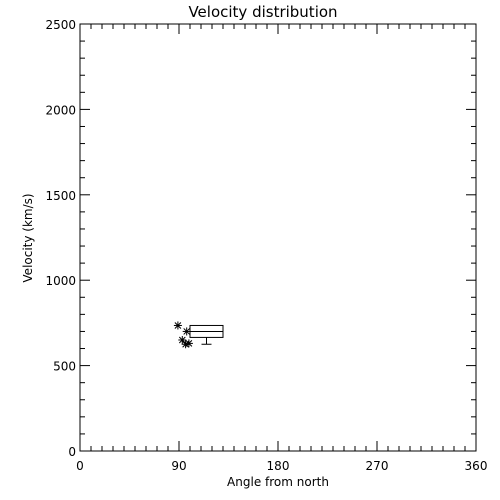 The width and height of the screenshot is (500, 500). Describe the element at coordinates (476, 466) in the screenshot. I see `x-tick-label: 360` at that location.